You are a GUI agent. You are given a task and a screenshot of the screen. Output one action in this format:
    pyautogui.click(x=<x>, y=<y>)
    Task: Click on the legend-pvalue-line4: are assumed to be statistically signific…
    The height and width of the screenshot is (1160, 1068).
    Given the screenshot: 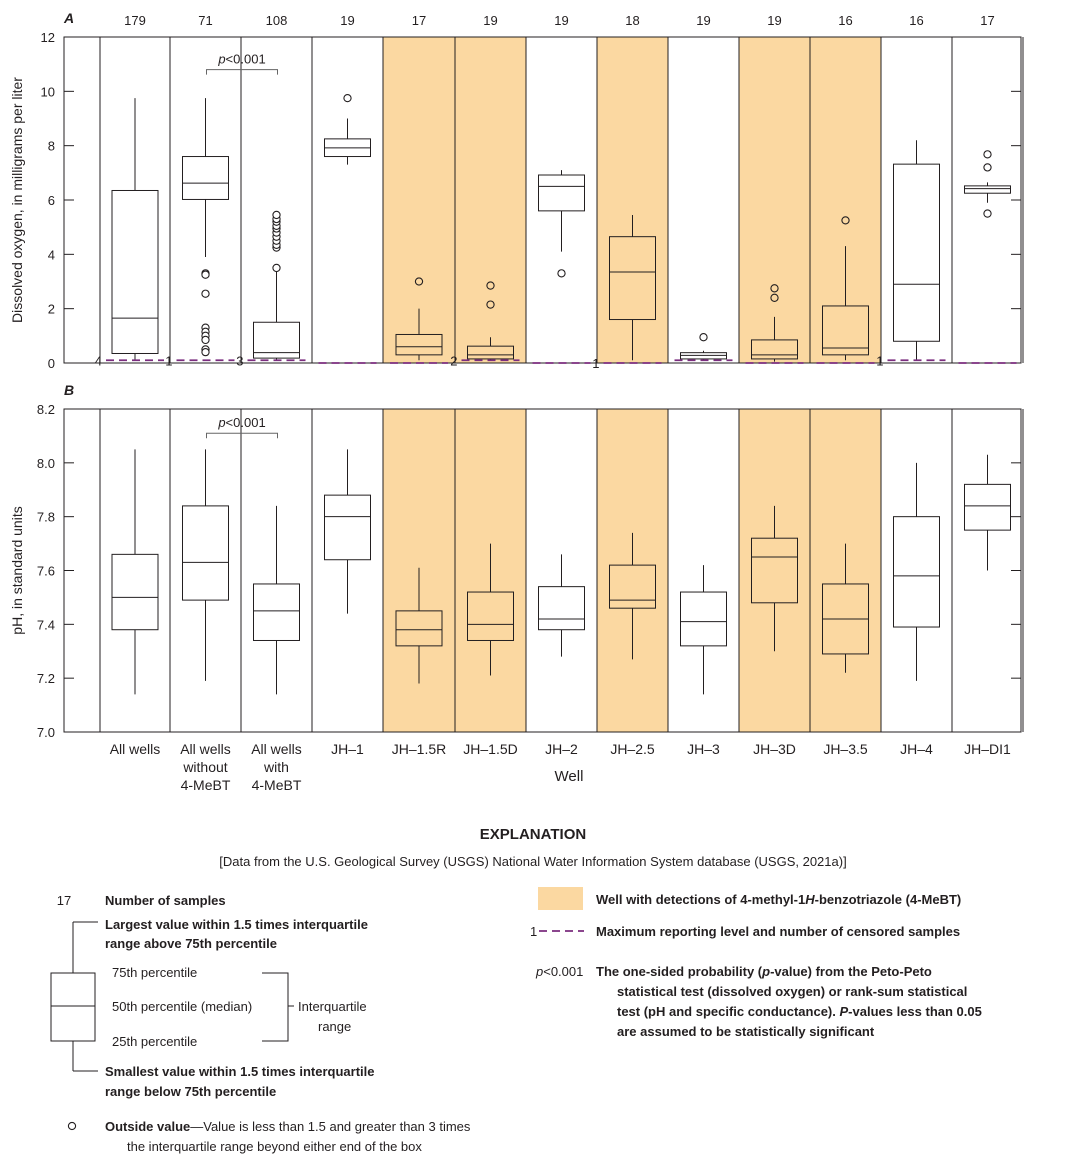 What is the action you would take?
    pyautogui.click(x=746, y=1031)
    